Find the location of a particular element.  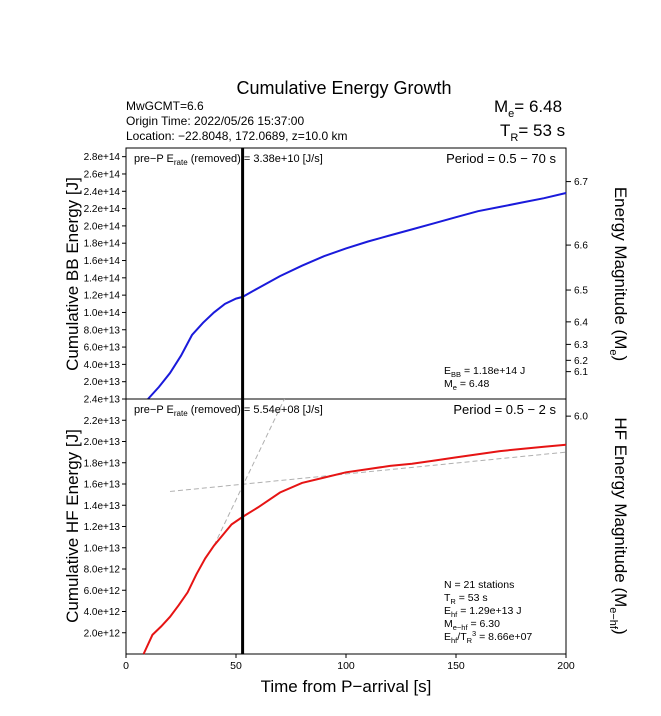

magnitude-tick-label: 6.6 is located at coordinates (581, 246).